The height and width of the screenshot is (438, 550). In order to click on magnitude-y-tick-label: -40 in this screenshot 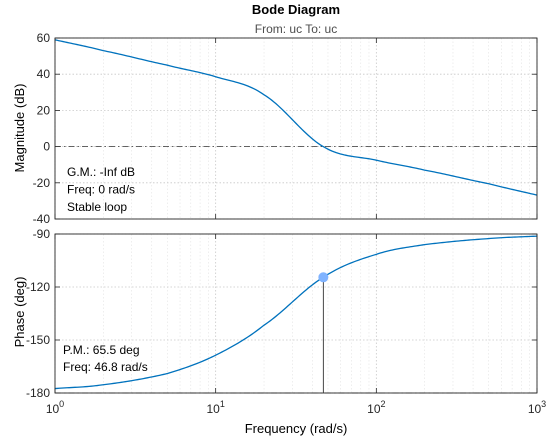, I will do `click(42, 219)`.